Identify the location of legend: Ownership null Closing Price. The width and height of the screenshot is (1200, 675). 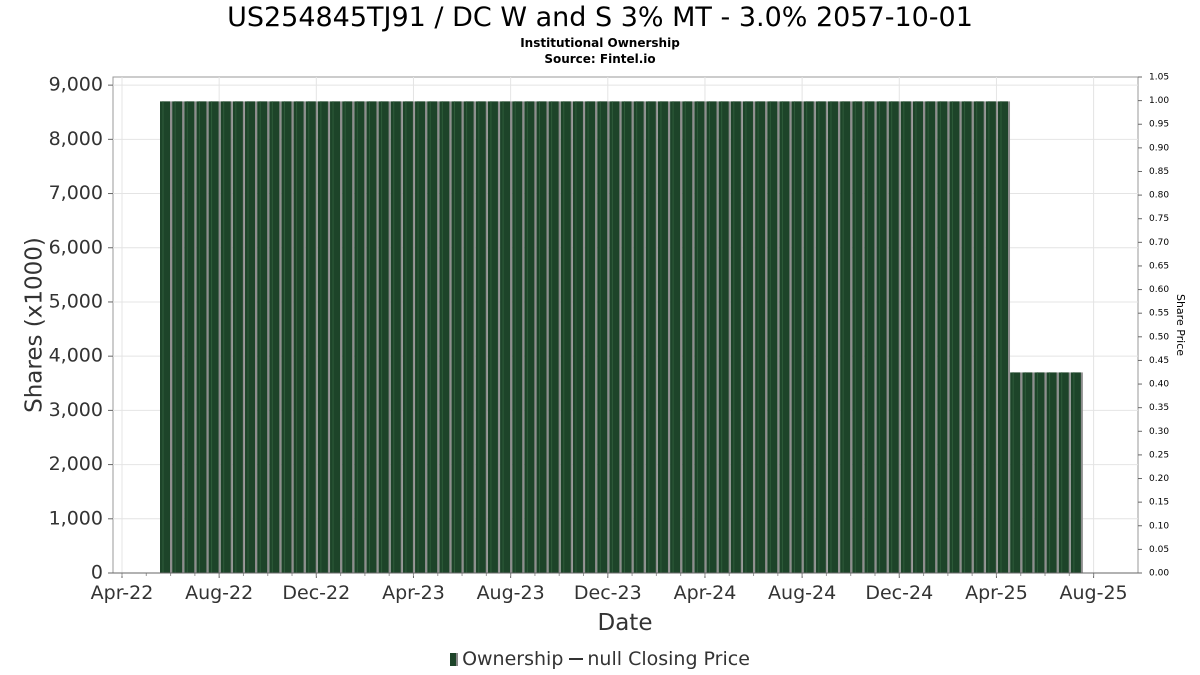
(600, 659).